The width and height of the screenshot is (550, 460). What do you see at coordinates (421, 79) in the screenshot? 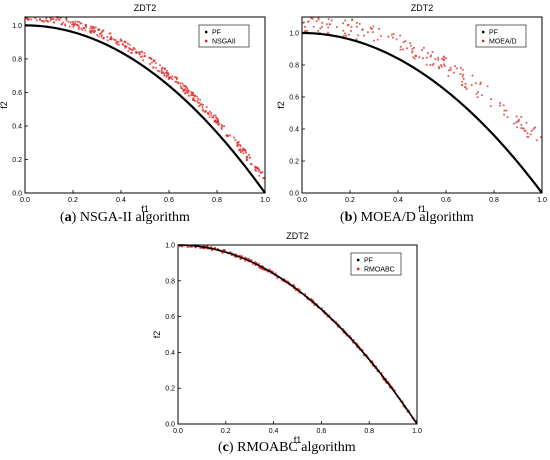
I see `series-points-MOEA/D` at bounding box center [421, 79].